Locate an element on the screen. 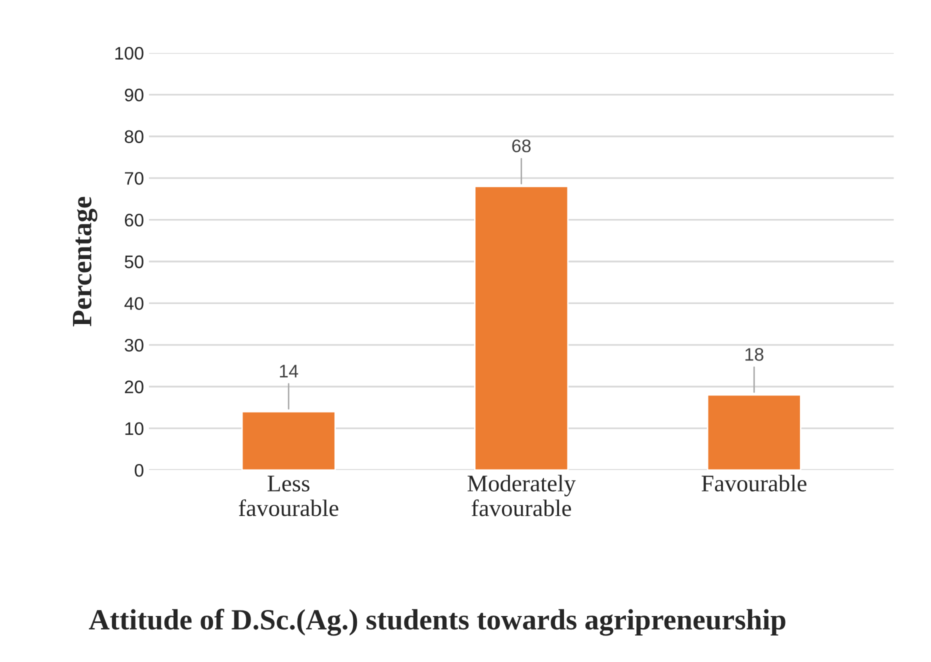 This screenshot has height=662, width=931. y-tick-label: 10 is located at coordinates (134, 429).